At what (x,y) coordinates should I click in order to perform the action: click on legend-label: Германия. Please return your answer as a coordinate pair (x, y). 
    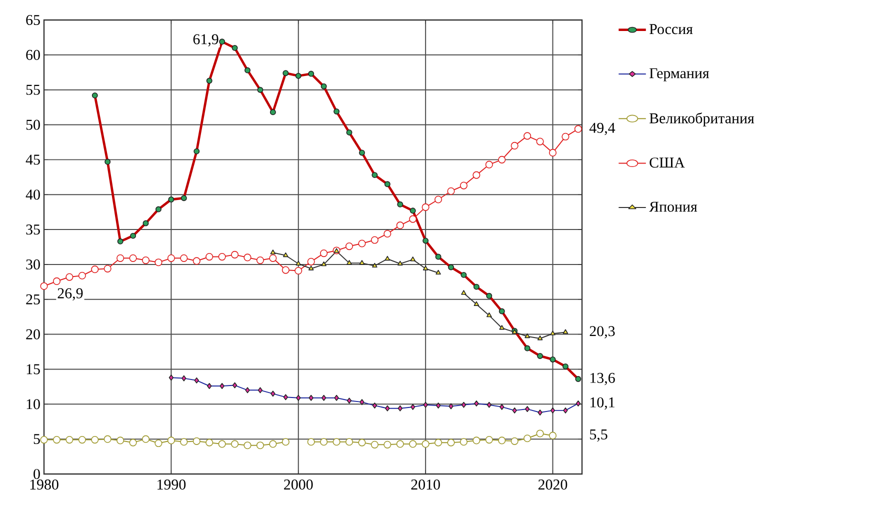
    Looking at the image, I should click on (680, 75).